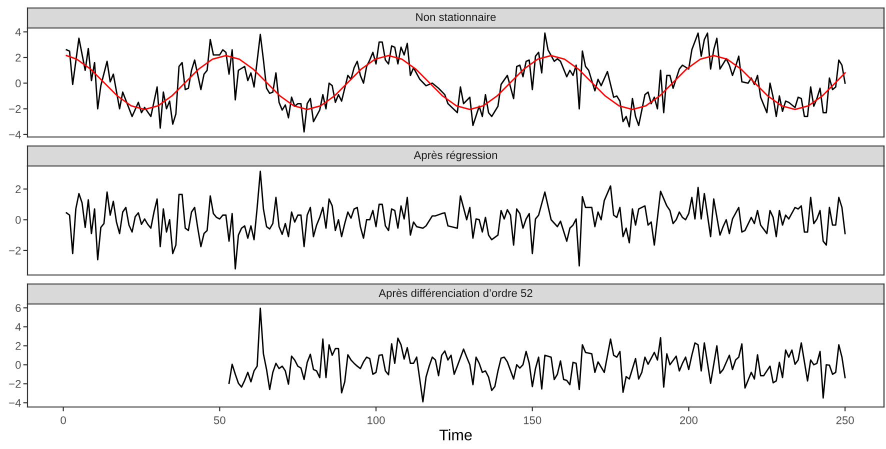 This screenshot has width=886, height=449. Describe the element at coordinates (533, 420) in the screenshot. I see `x-tick-label: 150` at that location.